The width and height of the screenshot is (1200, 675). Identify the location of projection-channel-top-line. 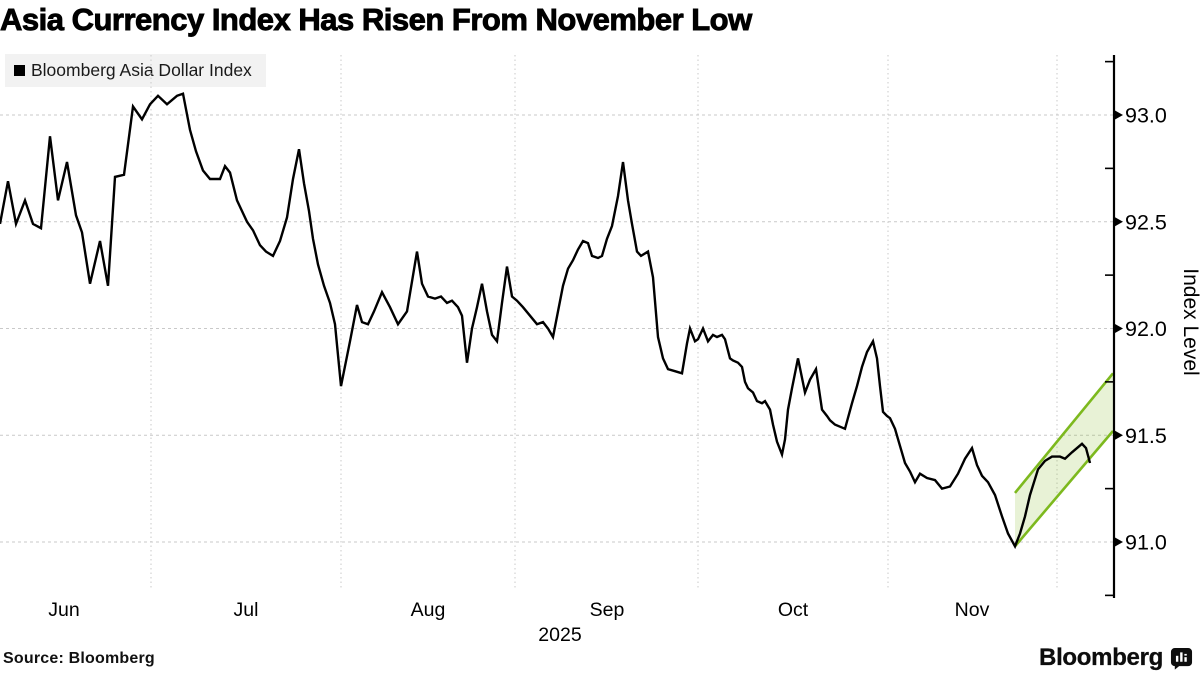
(1064, 433).